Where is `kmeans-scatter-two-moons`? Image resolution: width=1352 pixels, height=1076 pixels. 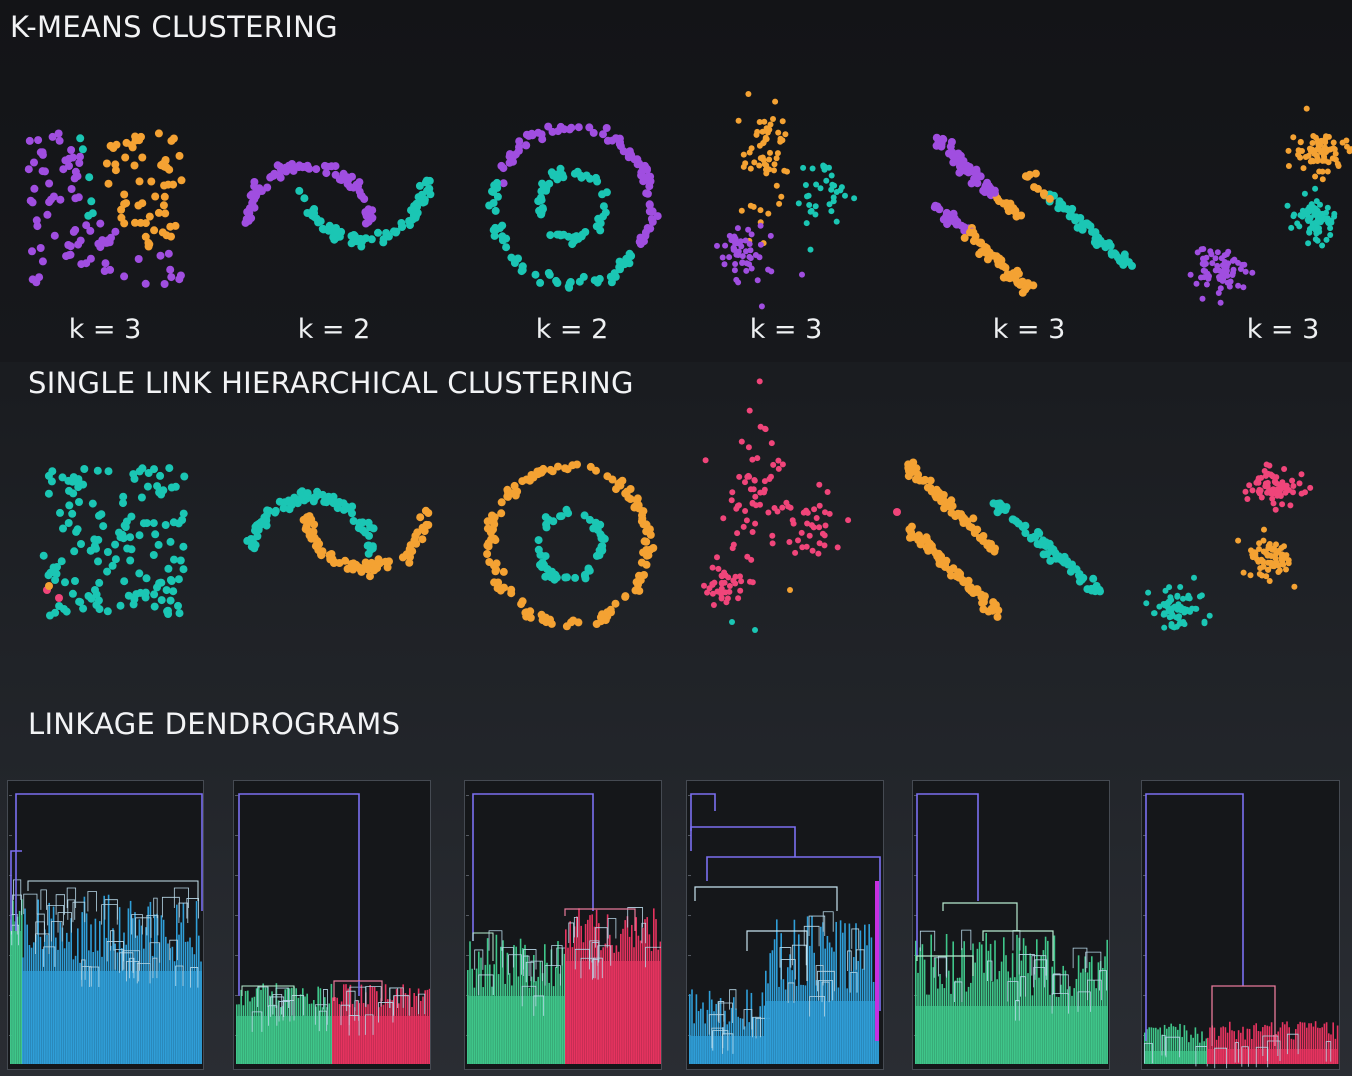
kmeans-scatter-two-moons is located at coordinates (338, 205).